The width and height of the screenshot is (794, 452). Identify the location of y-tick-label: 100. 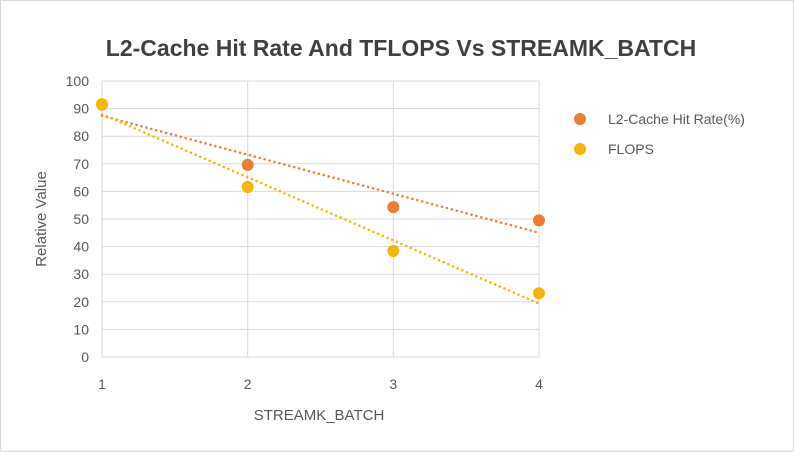
(78, 81).